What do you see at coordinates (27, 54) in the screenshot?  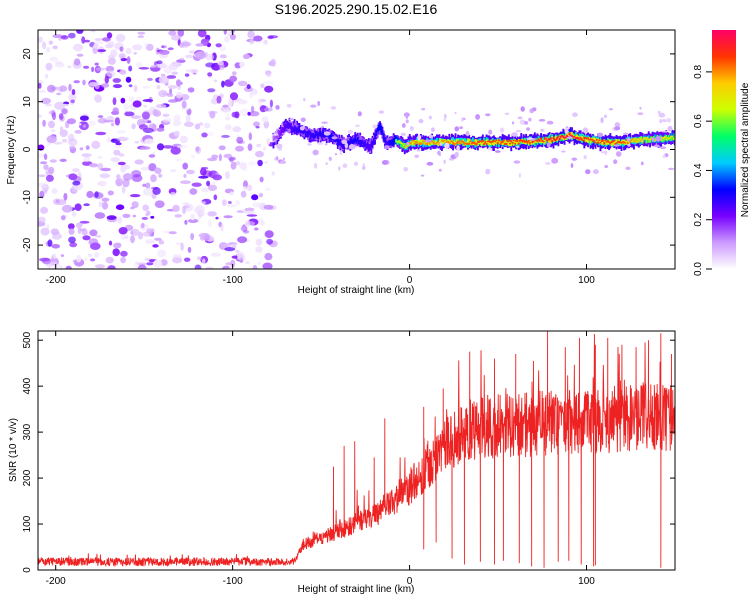 I see `y-tick-label: 20` at bounding box center [27, 54].